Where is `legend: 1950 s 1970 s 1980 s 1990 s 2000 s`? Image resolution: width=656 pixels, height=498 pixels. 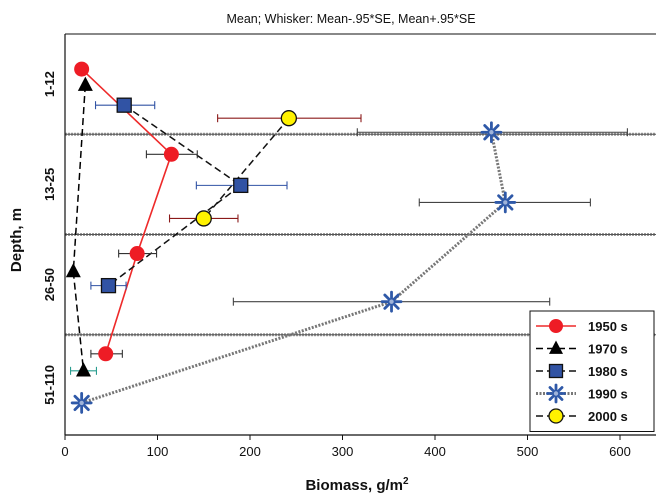
legend: 1950 s 1970 s 1980 s 1990 s 2000 s is located at coordinates (592, 371).